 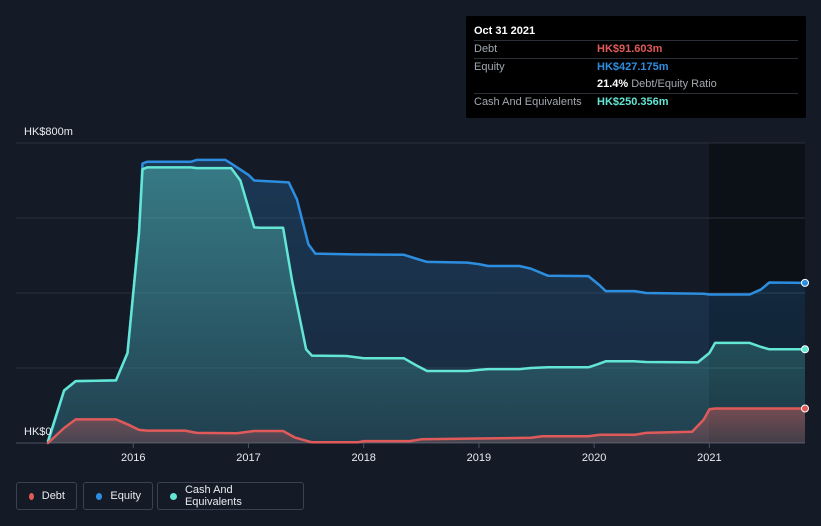 I want to click on tooltip-cash-label: Cash And Equivalents, so click(x=528, y=102).